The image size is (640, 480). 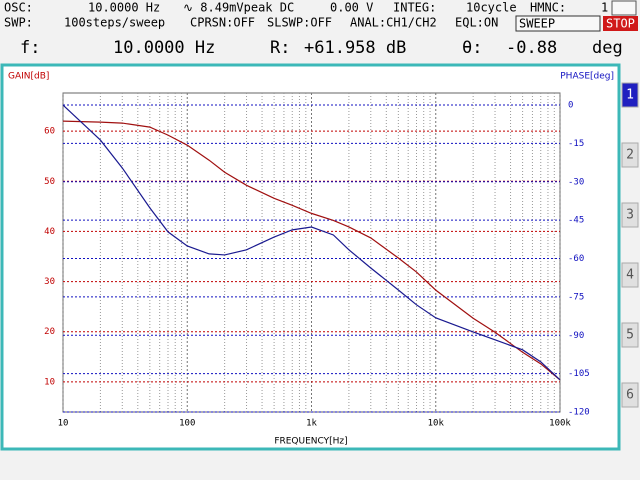 What do you see at coordinates (114, 23) in the screenshot?
I see `value: 100steps/sweep` at bounding box center [114, 23].